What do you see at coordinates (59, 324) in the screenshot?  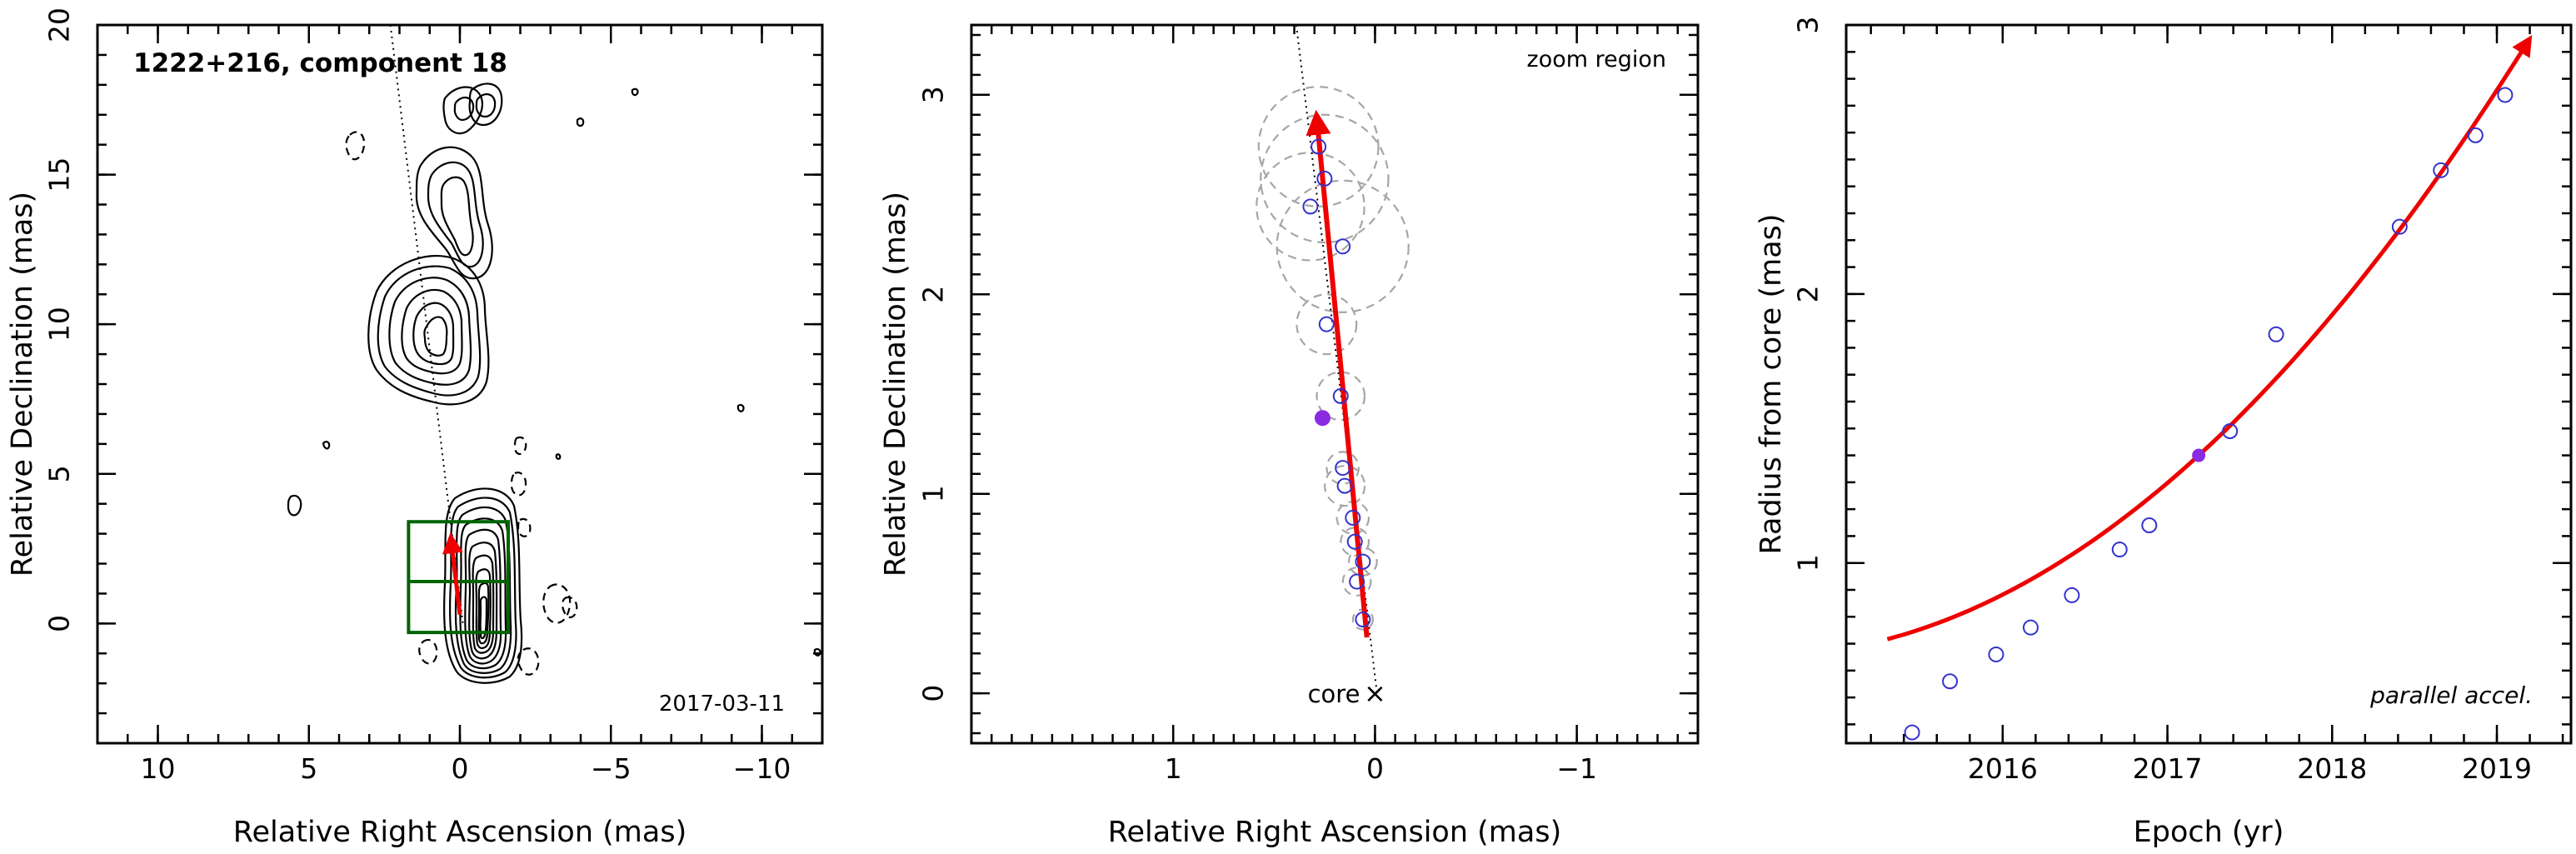 I see `y-tick-label: 10` at bounding box center [59, 324].